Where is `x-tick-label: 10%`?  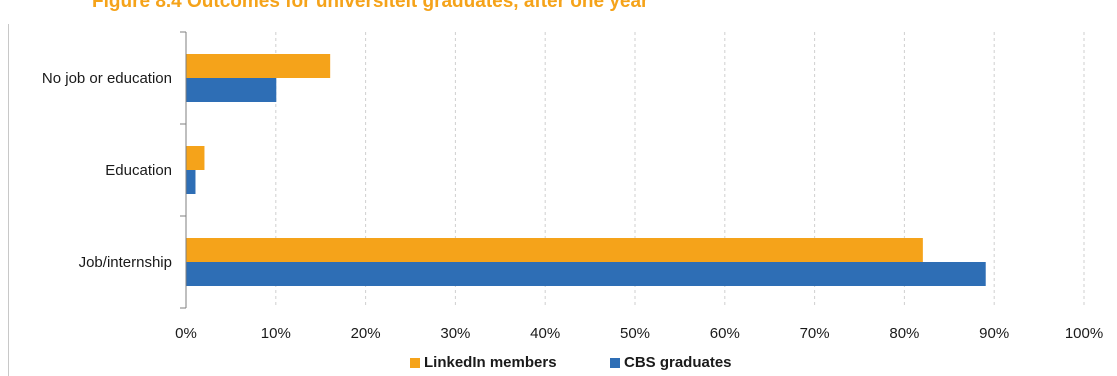
x-tick-label: 10% is located at coordinates (276, 333).